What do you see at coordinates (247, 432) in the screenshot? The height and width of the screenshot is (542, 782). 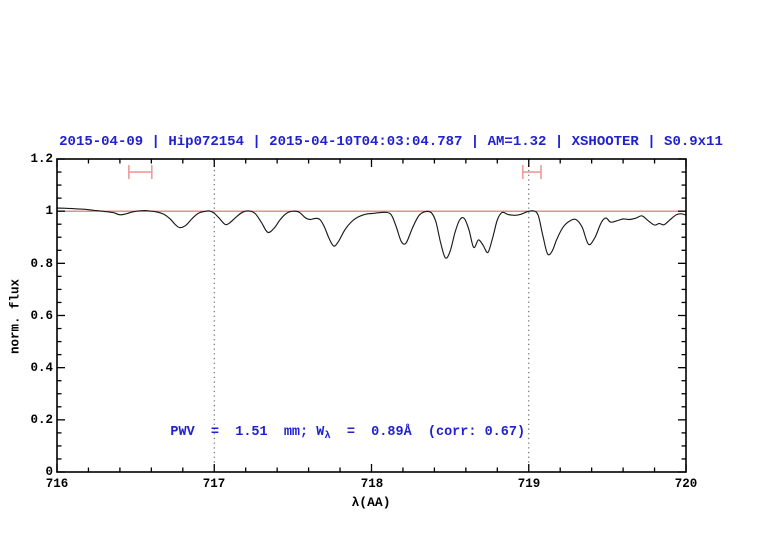 I see `pwv-annotation-prefix: PWV = 1.51 mm; W` at bounding box center [247, 432].